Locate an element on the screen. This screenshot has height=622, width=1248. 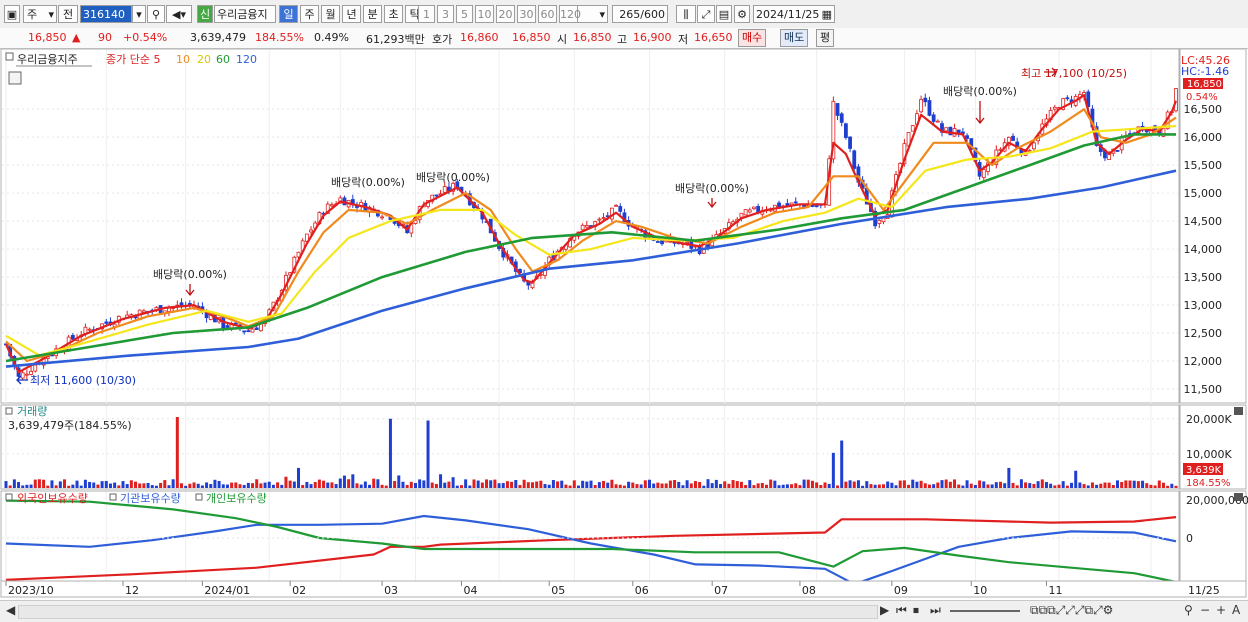
volume-bars is located at coordinates (591, 452).